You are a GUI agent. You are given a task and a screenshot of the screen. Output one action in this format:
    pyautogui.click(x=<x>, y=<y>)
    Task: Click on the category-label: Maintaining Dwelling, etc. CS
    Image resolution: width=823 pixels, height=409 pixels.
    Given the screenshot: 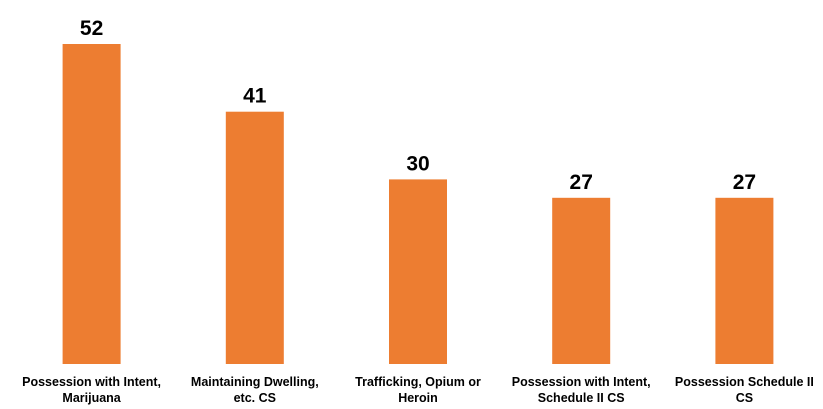 What is the action you would take?
    pyautogui.click(x=255, y=390)
    